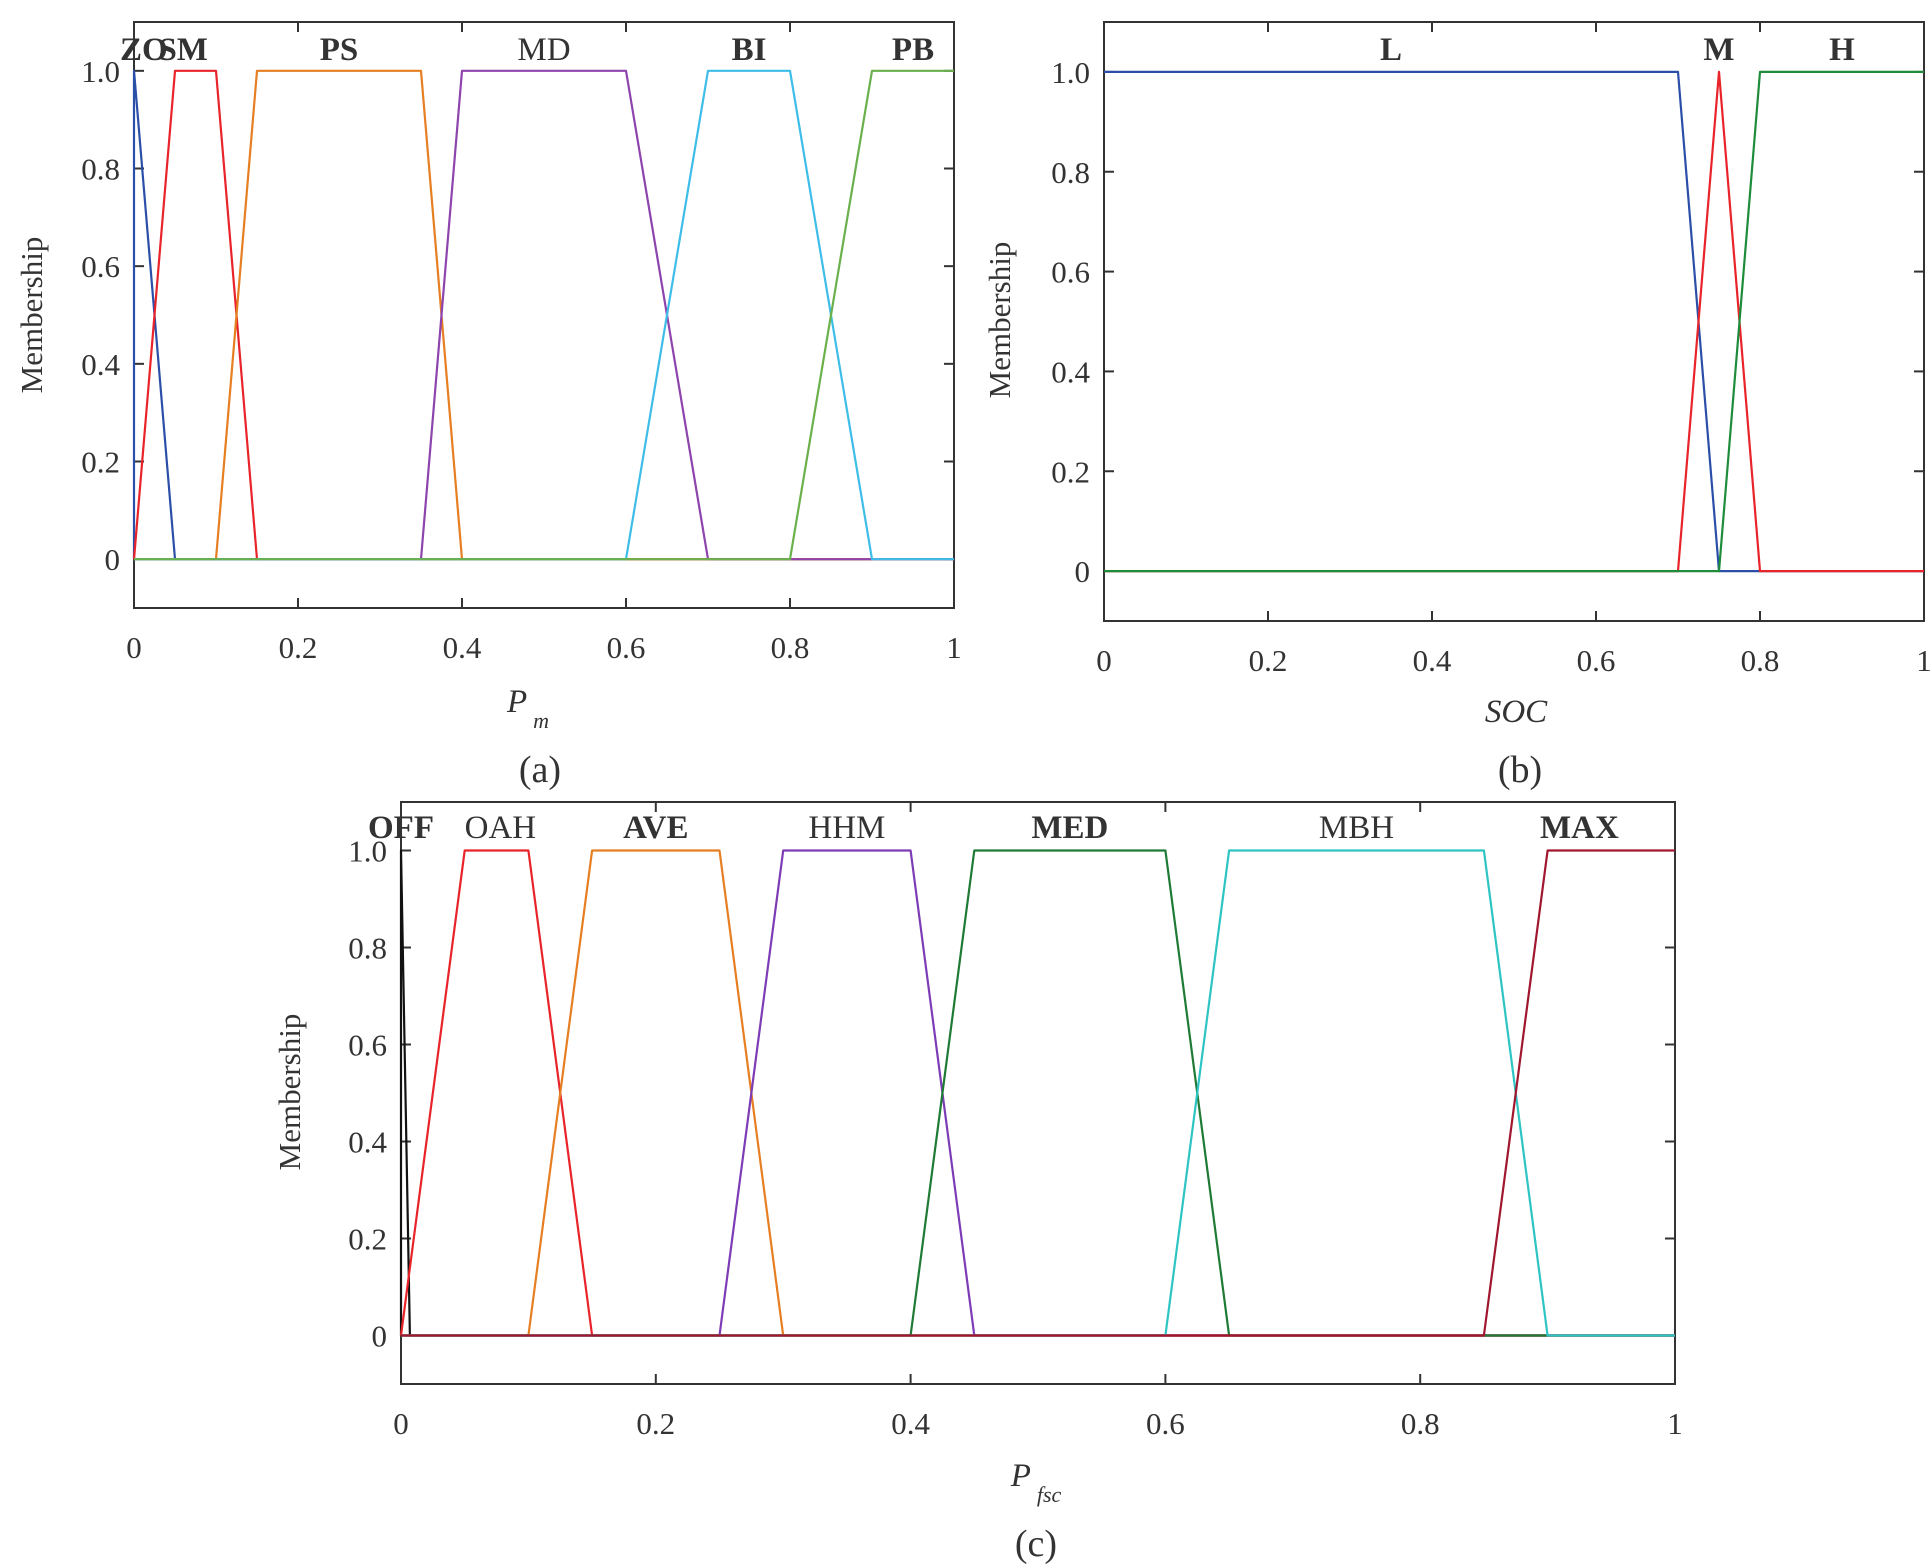 The width and height of the screenshot is (1930, 1568). What do you see at coordinates (1842, 50) in the screenshot?
I see `mf-label-h: H` at bounding box center [1842, 50].